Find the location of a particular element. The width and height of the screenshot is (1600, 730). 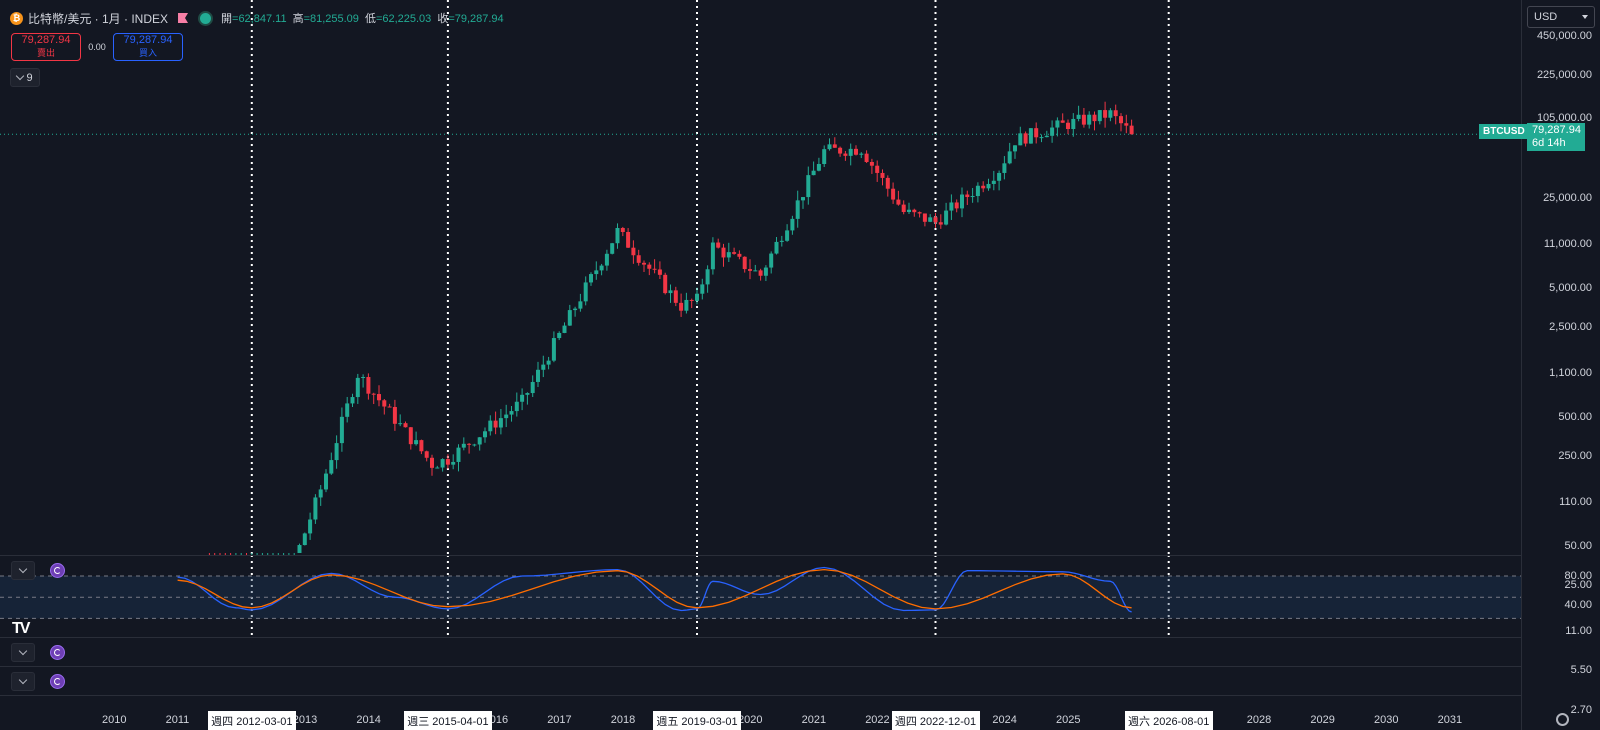

price-tick: 25,000.00 is located at coordinates (1567, 197).